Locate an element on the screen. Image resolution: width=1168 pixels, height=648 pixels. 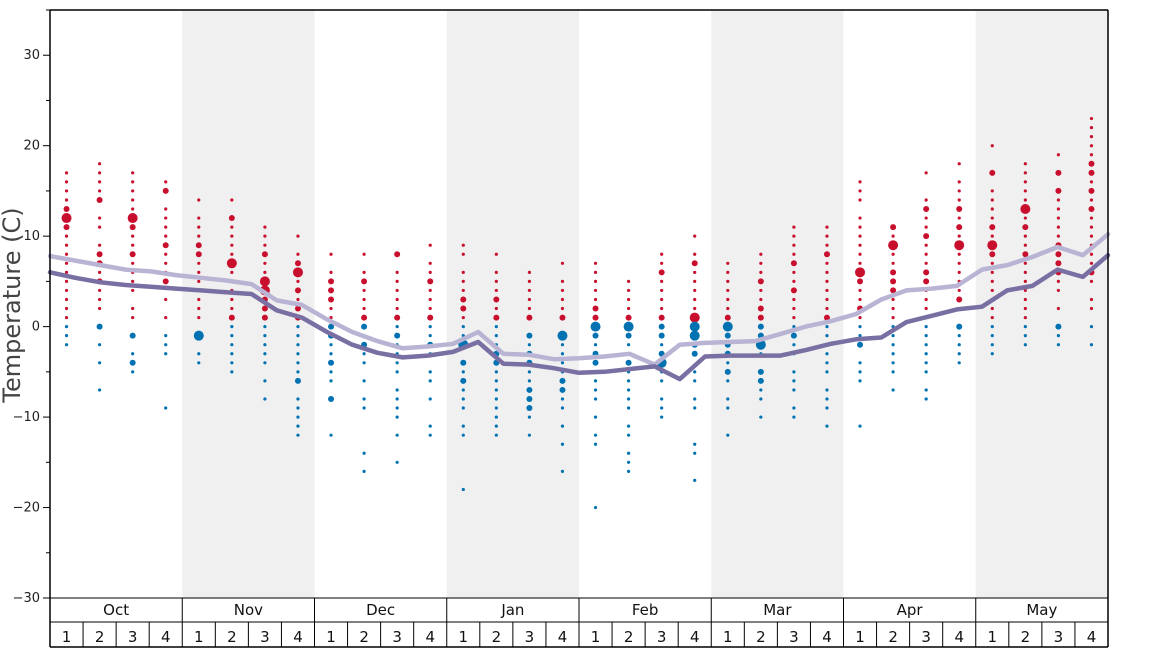
y-tick-label: −30 is located at coordinates (26, 598).